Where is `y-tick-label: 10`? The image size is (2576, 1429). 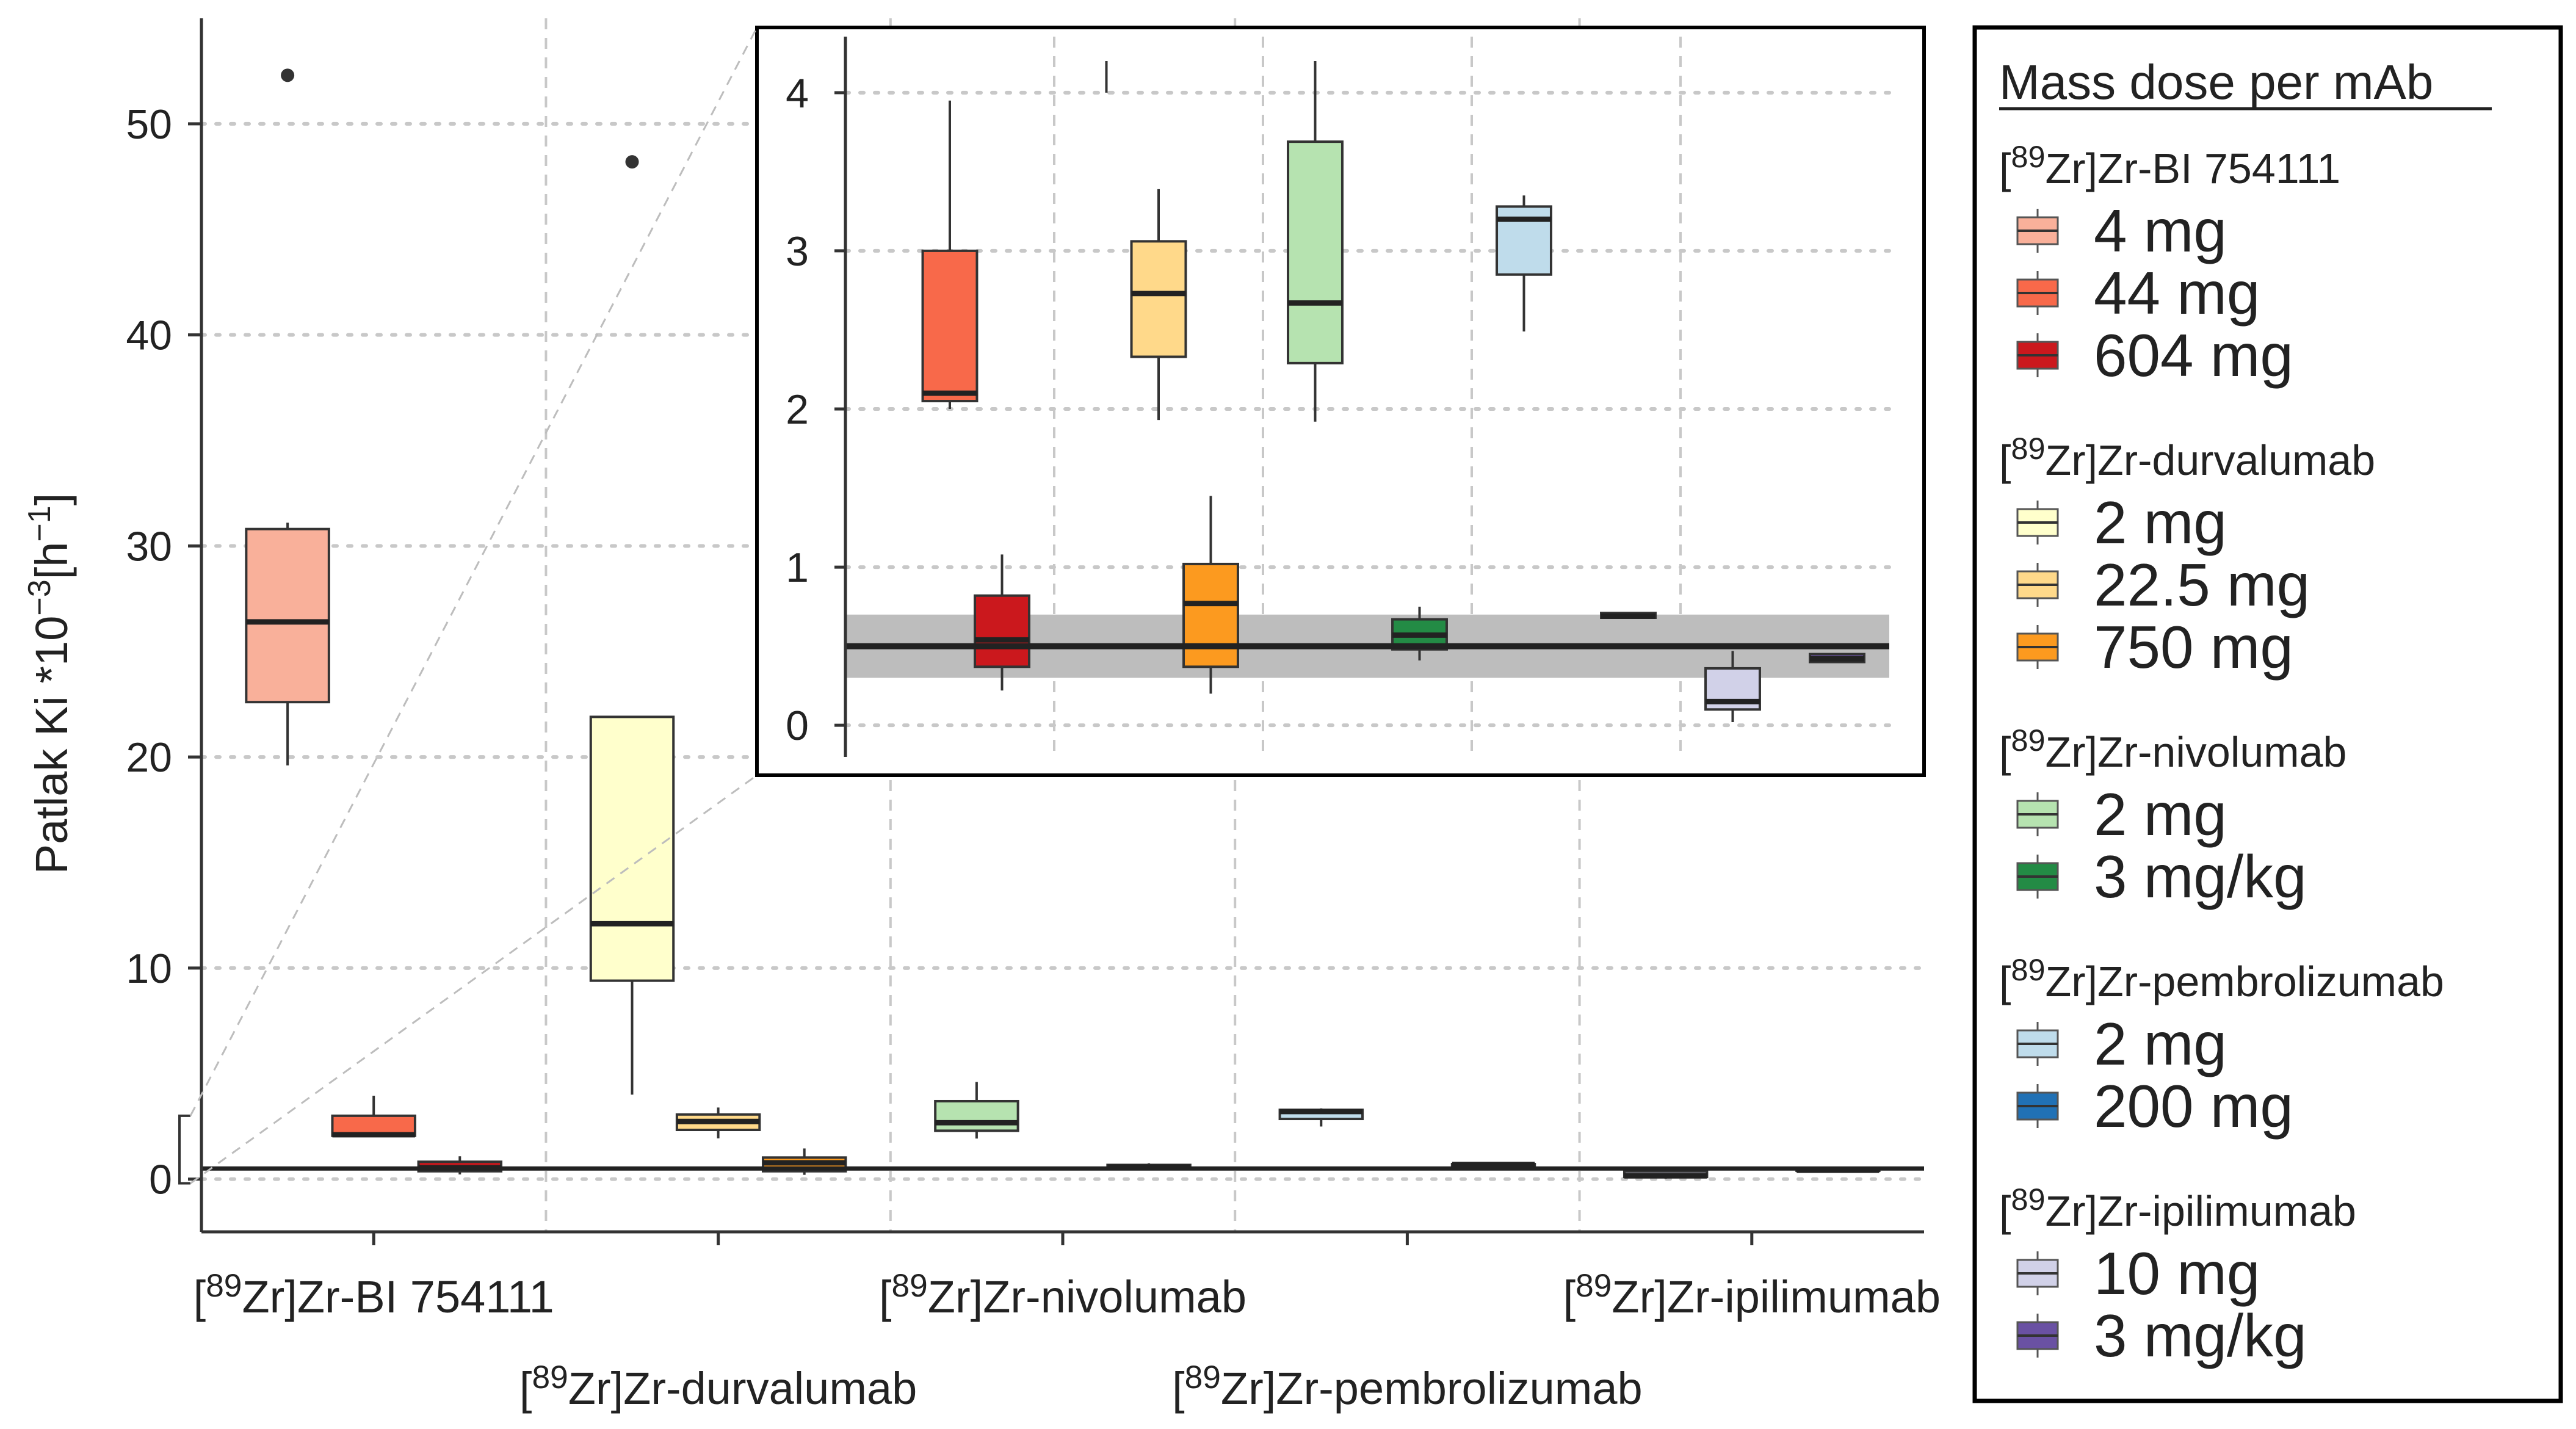
y-tick-label: 10 is located at coordinates (149, 969).